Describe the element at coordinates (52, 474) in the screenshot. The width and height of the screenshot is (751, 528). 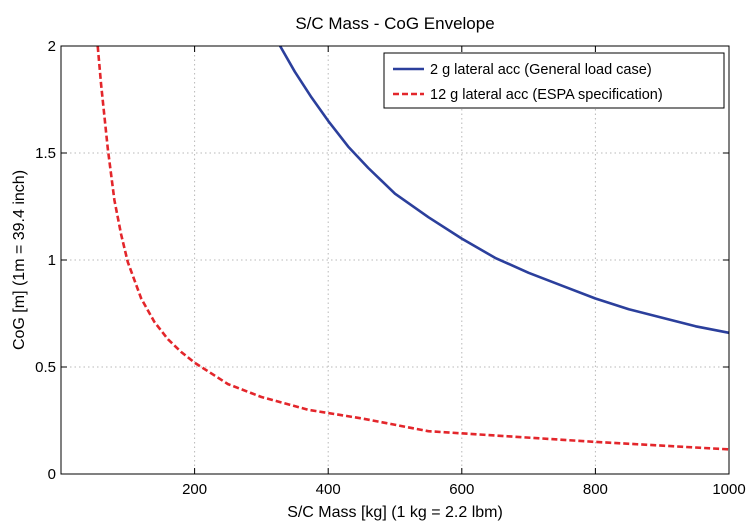
I see `y-tick-label-0: 0` at that location.